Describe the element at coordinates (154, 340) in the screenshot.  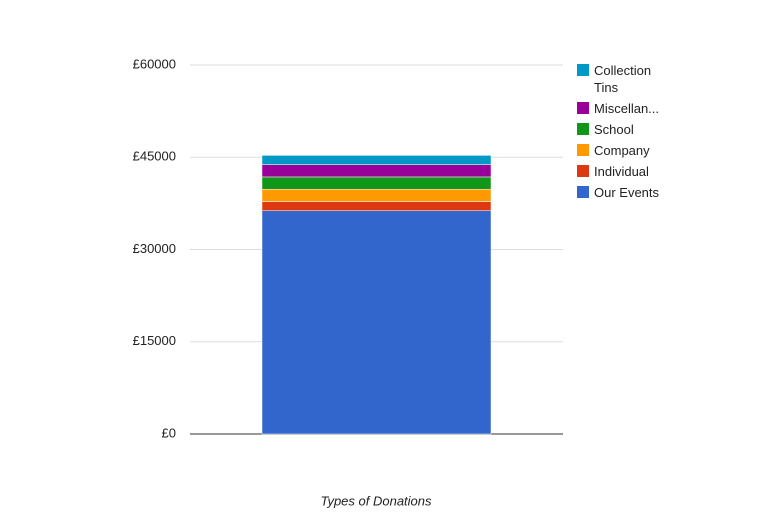
I see `y-tick-label: £15000` at that location.